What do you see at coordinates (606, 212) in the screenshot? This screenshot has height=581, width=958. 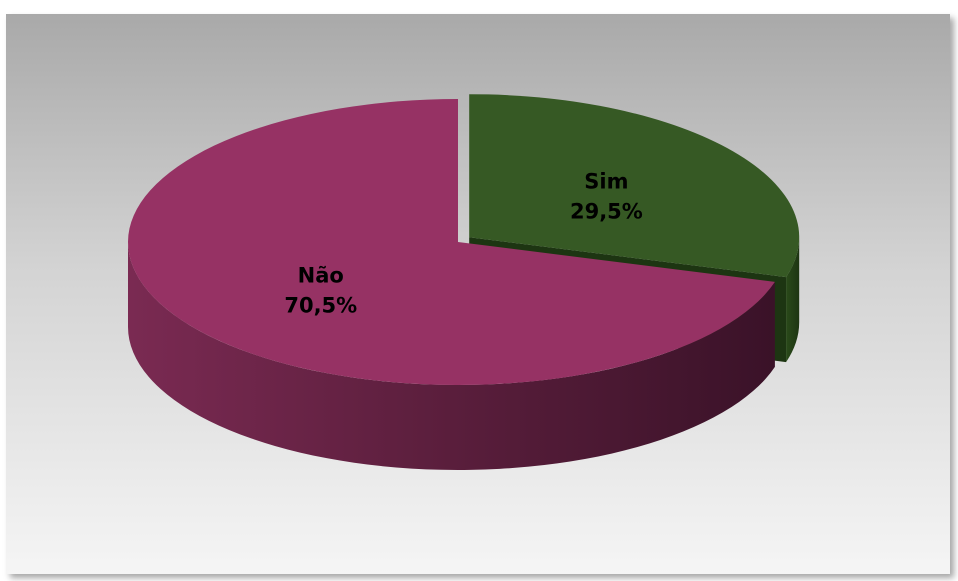 I see `slice-value-sim: 29,5%` at bounding box center [606, 212].